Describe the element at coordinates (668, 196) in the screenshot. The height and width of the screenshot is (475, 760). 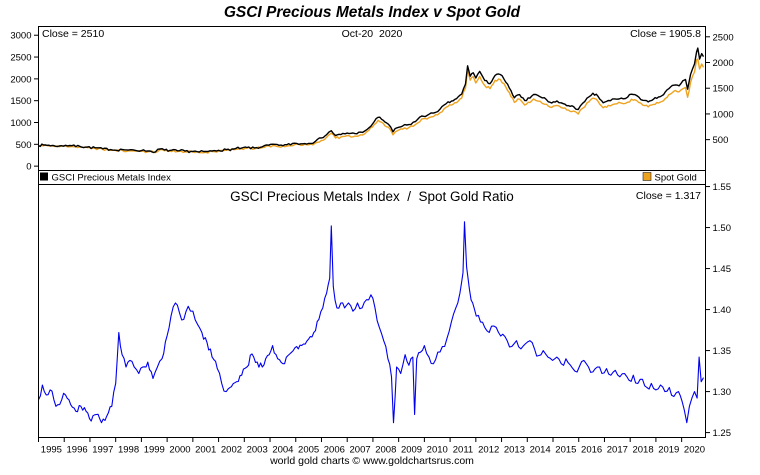
I see `ratio-close-label: Close = 1.317` at that location.